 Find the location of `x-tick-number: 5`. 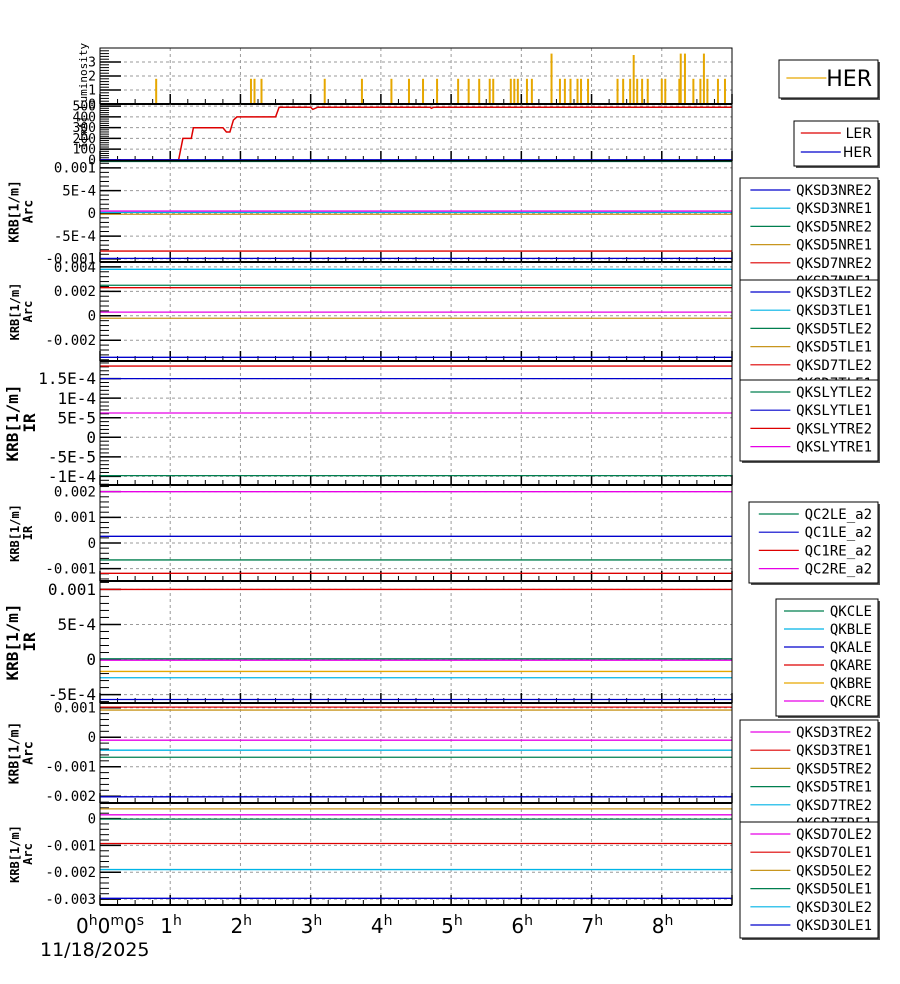

x-tick-number: 5 is located at coordinates (447, 926).